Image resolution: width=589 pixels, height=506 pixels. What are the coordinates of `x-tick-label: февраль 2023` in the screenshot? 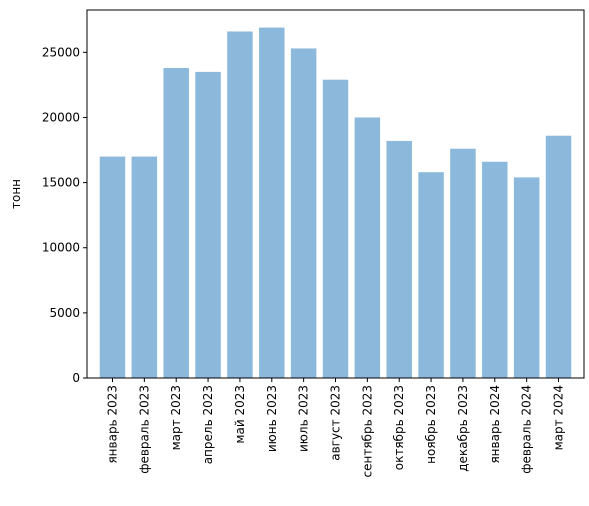 It's located at (144, 429).